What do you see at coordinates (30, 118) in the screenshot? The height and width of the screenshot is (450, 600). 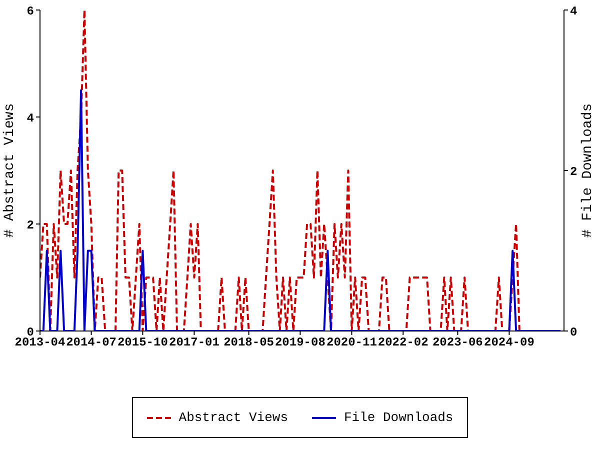 I see `y-tick-label: 4` at bounding box center [30, 118].